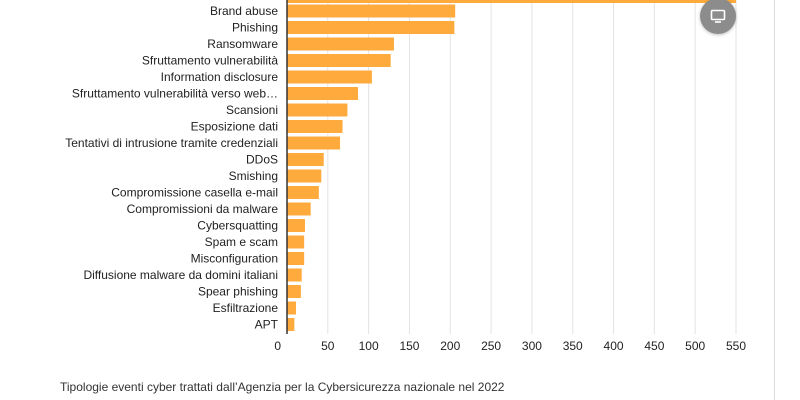  What do you see at coordinates (409, 346) in the screenshot?
I see `x-tick-label: 150` at bounding box center [409, 346].